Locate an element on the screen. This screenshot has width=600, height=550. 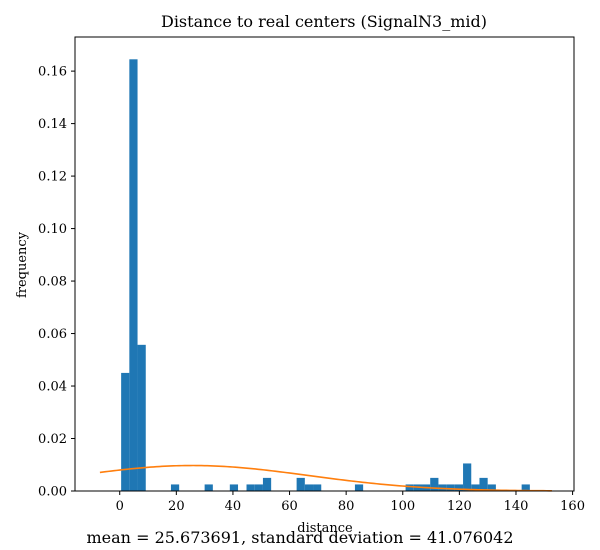
x-tick-label: 60 is located at coordinates (289, 506).